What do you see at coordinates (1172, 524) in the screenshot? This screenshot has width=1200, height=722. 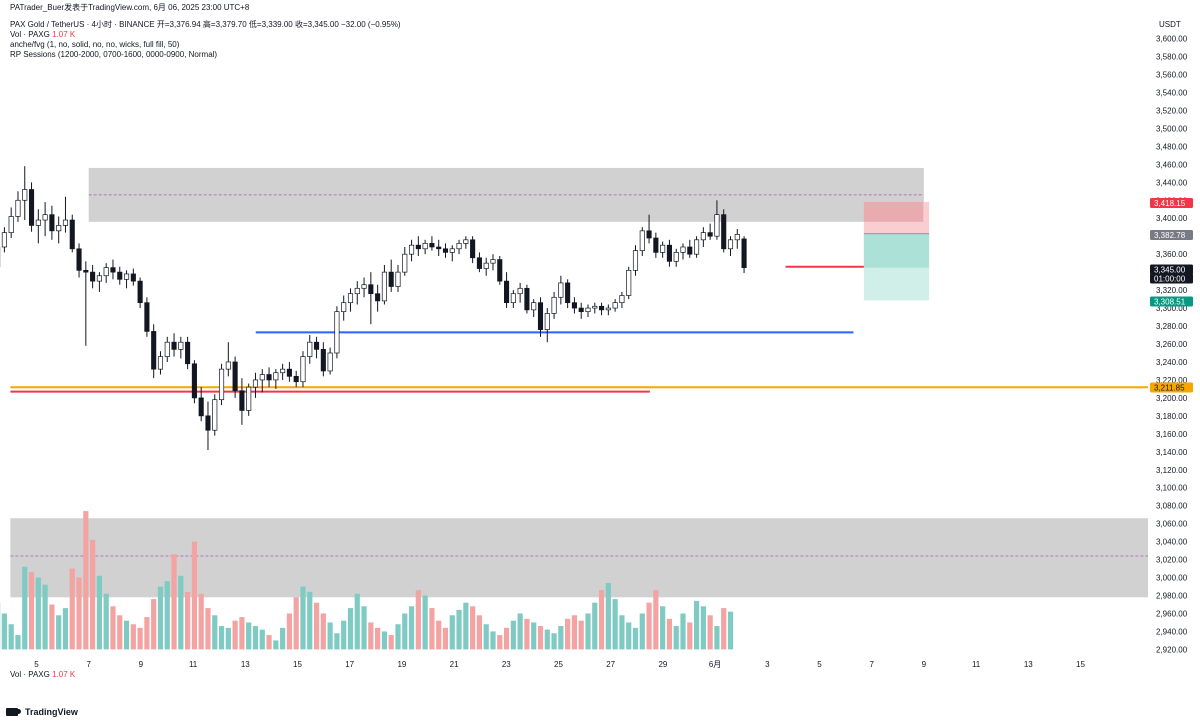 I see `price-tick-label: 3,060.00` at bounding box center [1172, 524].